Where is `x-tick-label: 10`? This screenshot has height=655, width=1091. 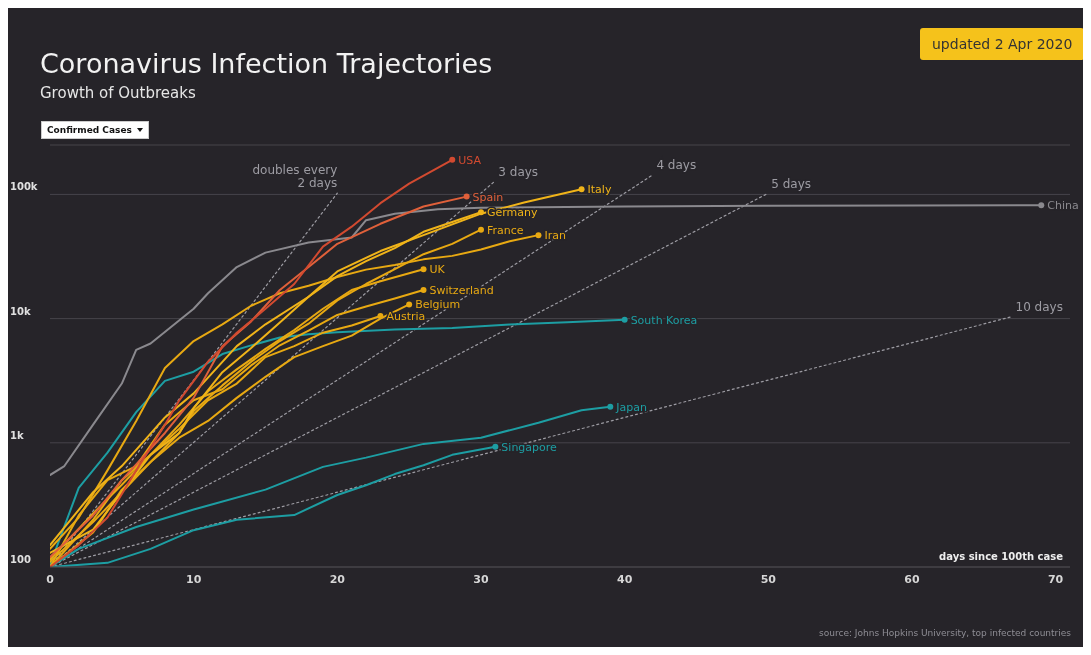 x-tick-label: 10 is located at coordinates (194, 579).